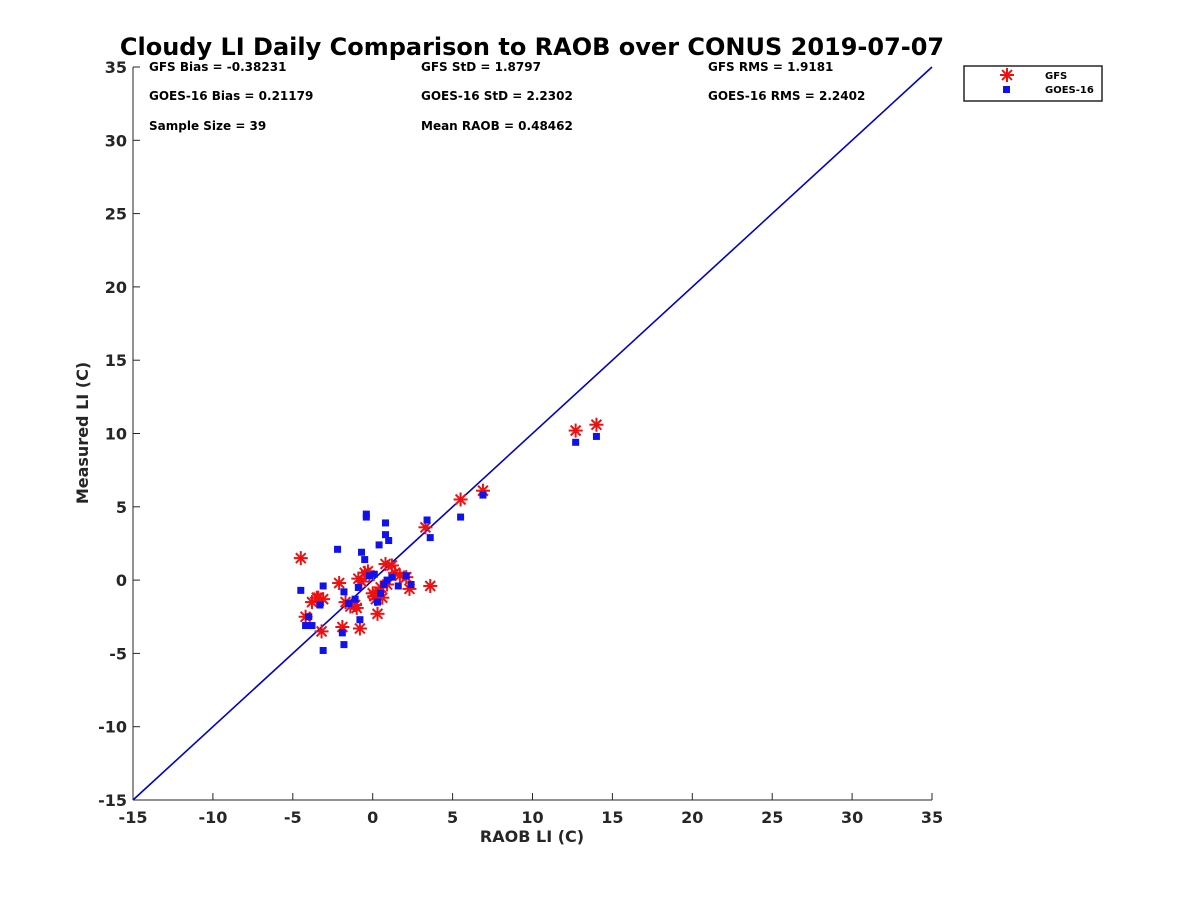  Describe the element at coordinates (231, 96) in the screenshot. I see `stat-annotation: GOES-16 Bias = 0.21179` at that location.